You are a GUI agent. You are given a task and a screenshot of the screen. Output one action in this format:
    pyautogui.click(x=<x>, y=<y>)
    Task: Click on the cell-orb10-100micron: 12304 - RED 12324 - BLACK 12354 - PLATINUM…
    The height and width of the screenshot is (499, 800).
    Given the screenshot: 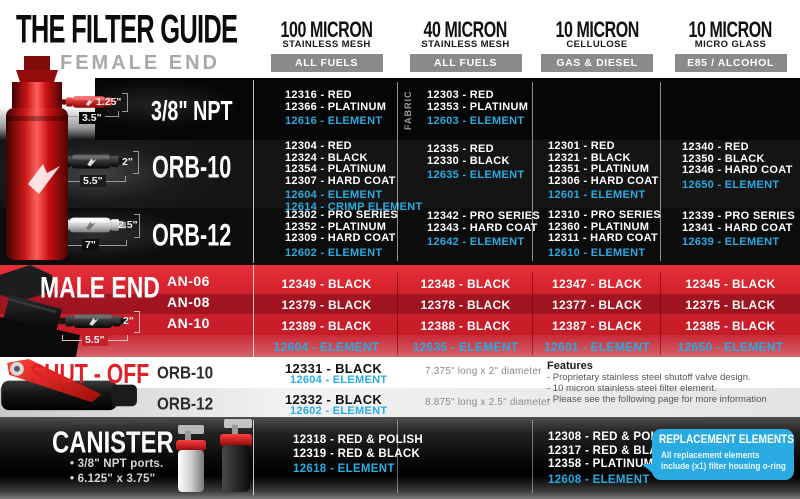 What is the action you would take?
    pyautogui.click(x=354, y=176)
    